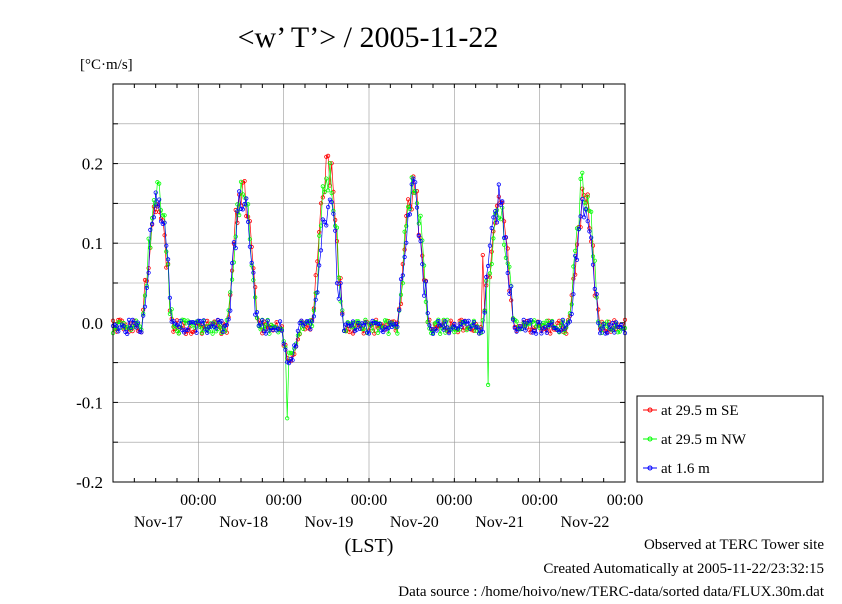  What do you see at coordinates (106, 65) in the screenshot?
I see `y-axis-label: [°C·m/s]` at bounding box center [106, 65].